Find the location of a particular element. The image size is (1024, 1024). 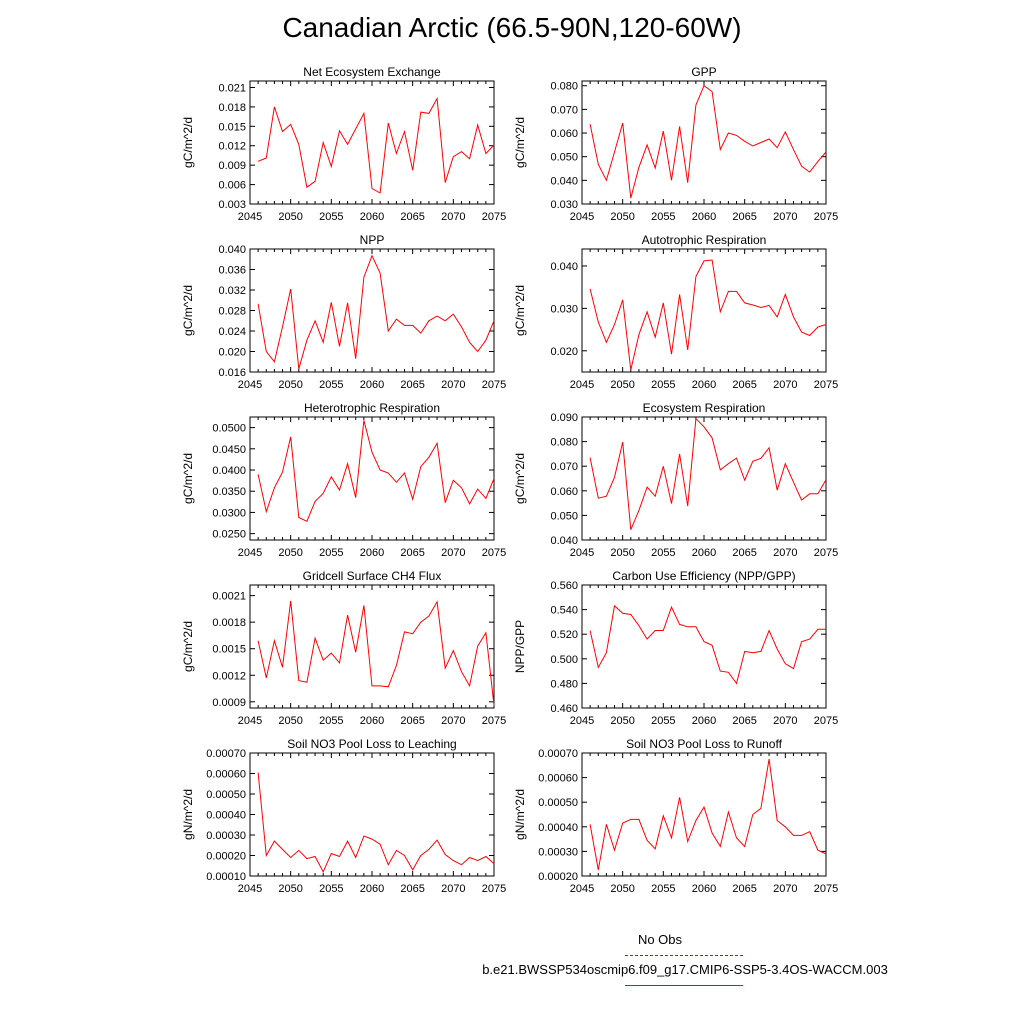

y-tick-label: 0.036 is located at coordinates (232, 271).